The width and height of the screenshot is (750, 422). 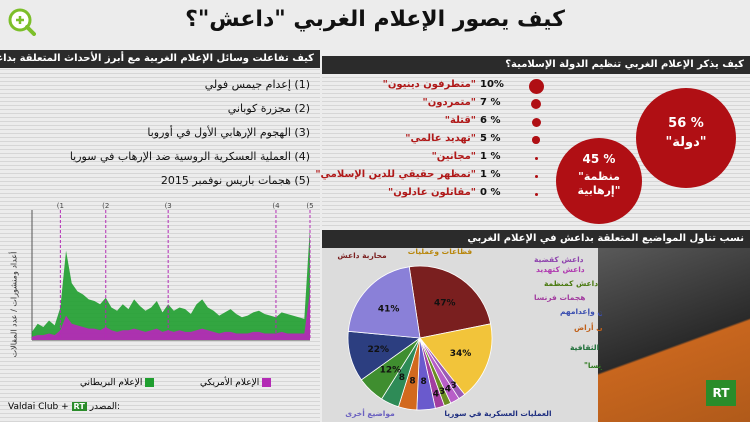 I want to click on pie-value-label: 12%, so click(x=391, y=370).